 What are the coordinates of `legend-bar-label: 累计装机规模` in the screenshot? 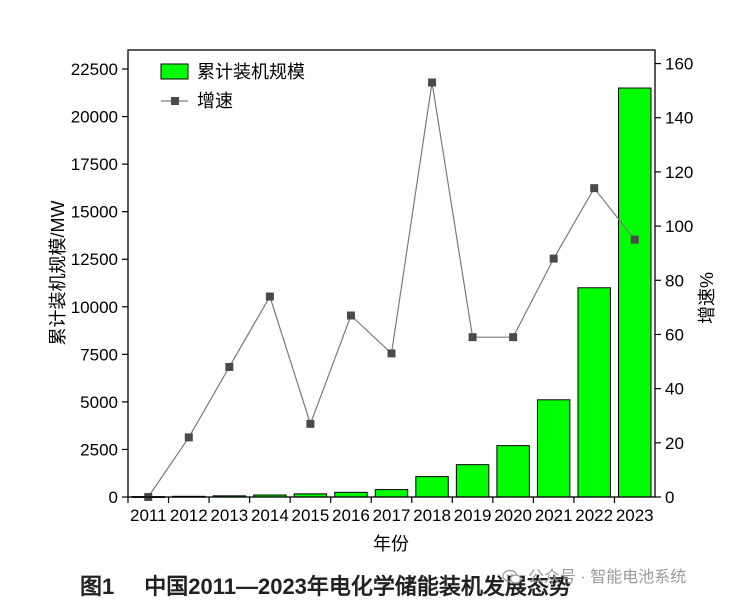 It's located at (251, 72).